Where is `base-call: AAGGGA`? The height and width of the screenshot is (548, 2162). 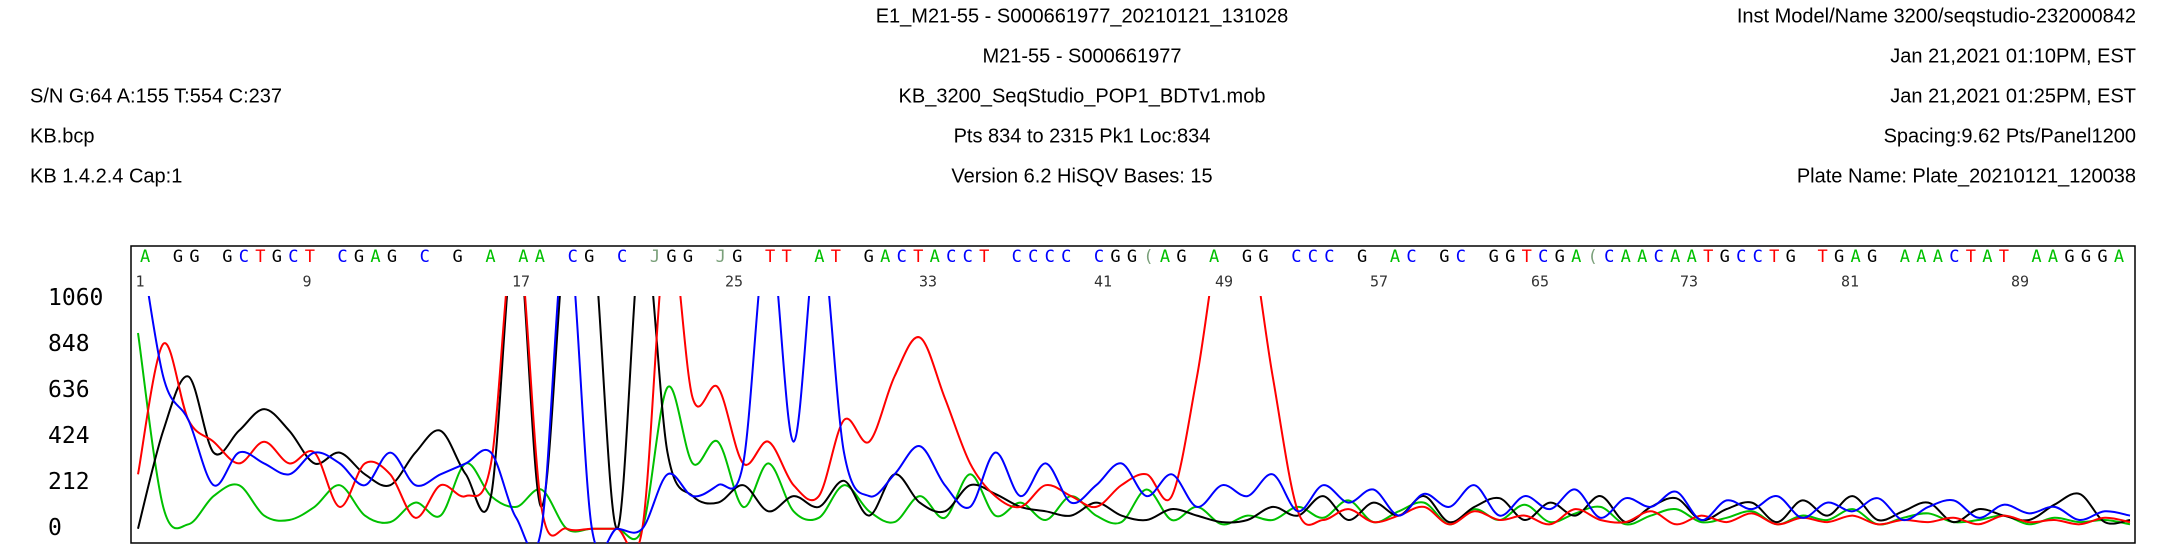
base-call: AAGGGA is located at coordinates (2080, 257).